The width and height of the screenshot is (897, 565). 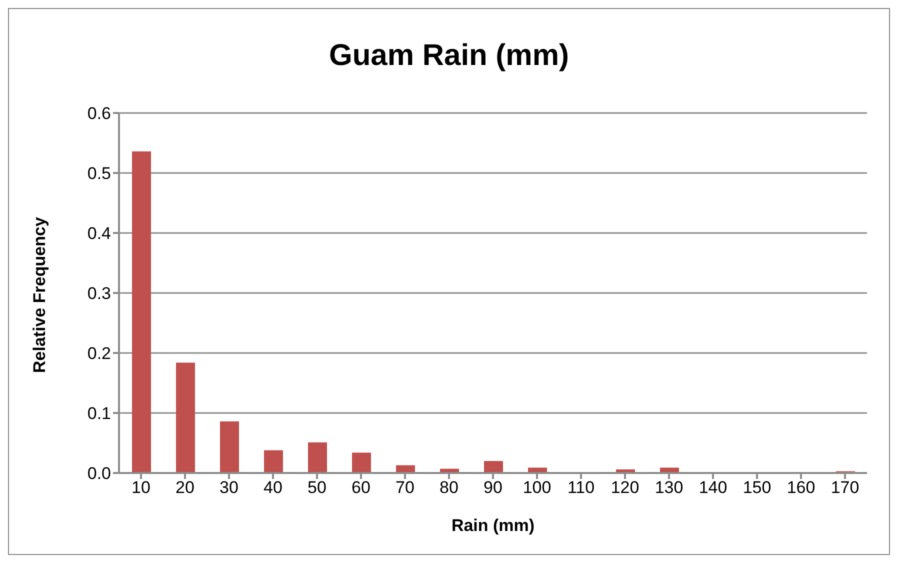 I want to click on y-tick-label: 0.1, so click(x=99, y=414).